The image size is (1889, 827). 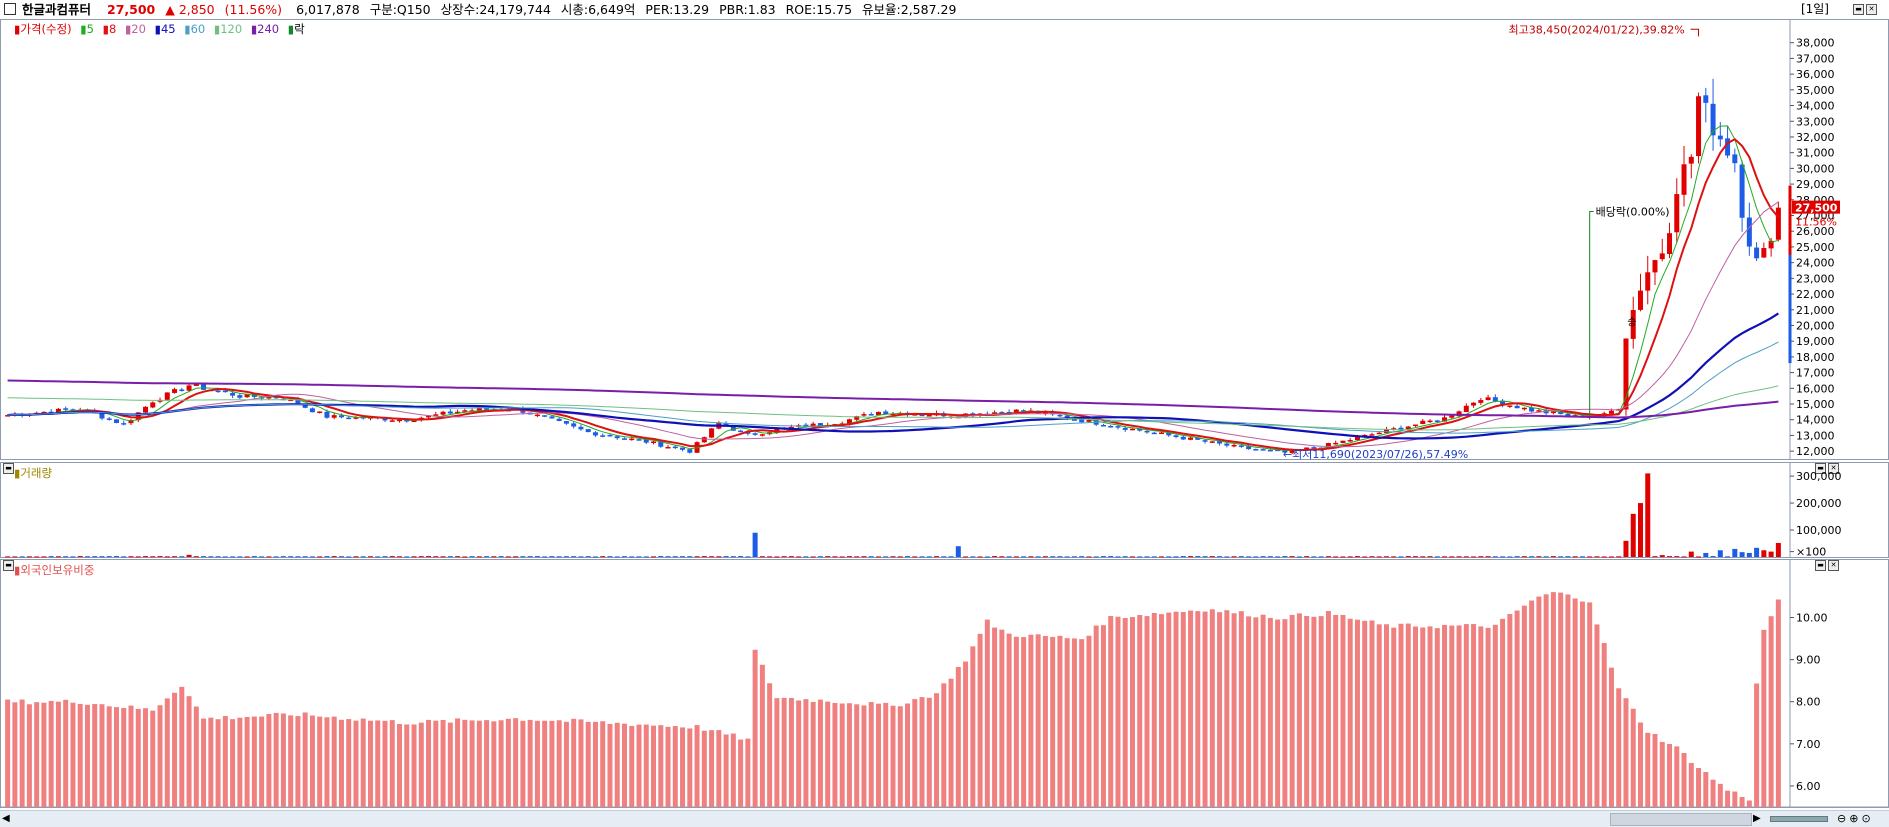 What do you see at coordinates (400, 9) in the screenshot?
I see `market-code: 구분:Q150` at bounding box center [400, 9].